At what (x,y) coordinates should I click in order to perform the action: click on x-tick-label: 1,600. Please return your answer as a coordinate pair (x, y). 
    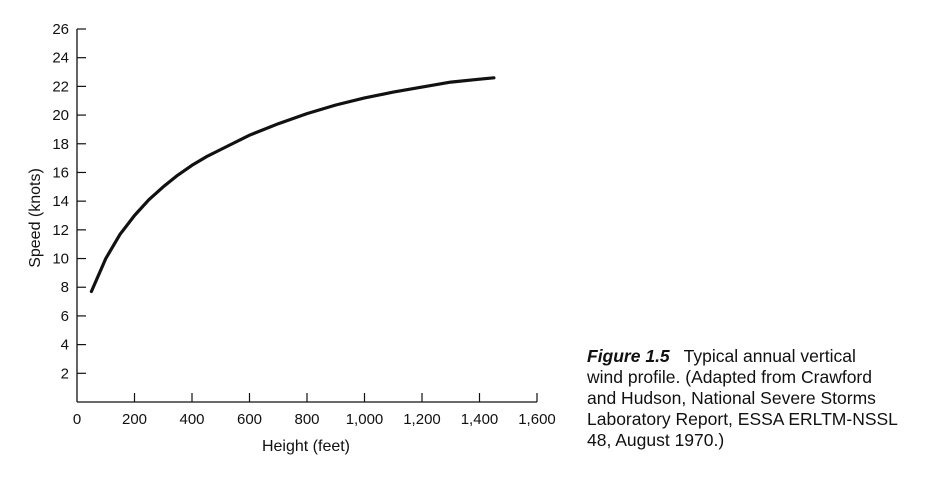
    Looking at the image, I should click on (537, 419).